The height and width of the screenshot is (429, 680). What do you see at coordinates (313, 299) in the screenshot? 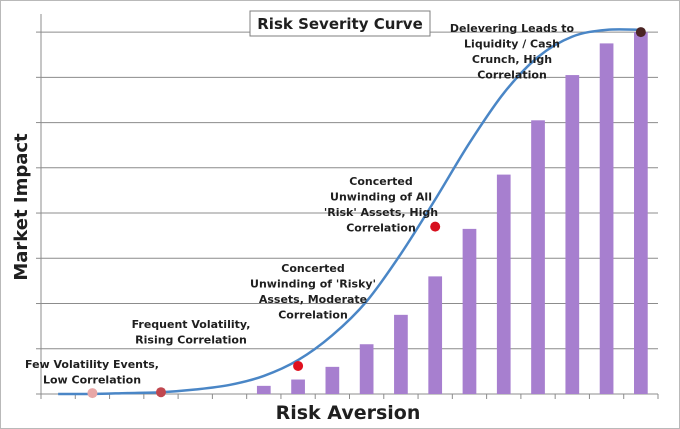
I see `annotation-line: Assets, Moderate` at bounding box center [313, 299].